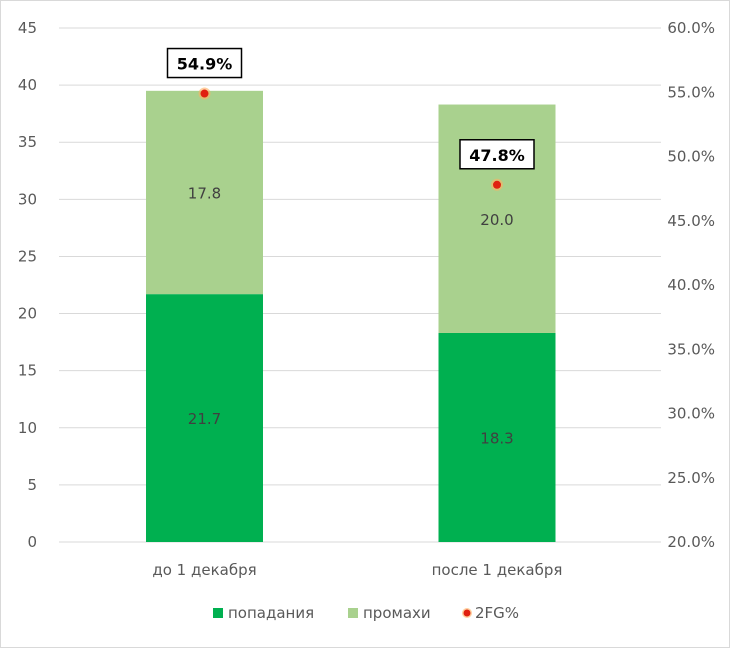 The width and height of the screenshot is (730, 653). I want to click on legend-label: промахи, so click(397, 613).